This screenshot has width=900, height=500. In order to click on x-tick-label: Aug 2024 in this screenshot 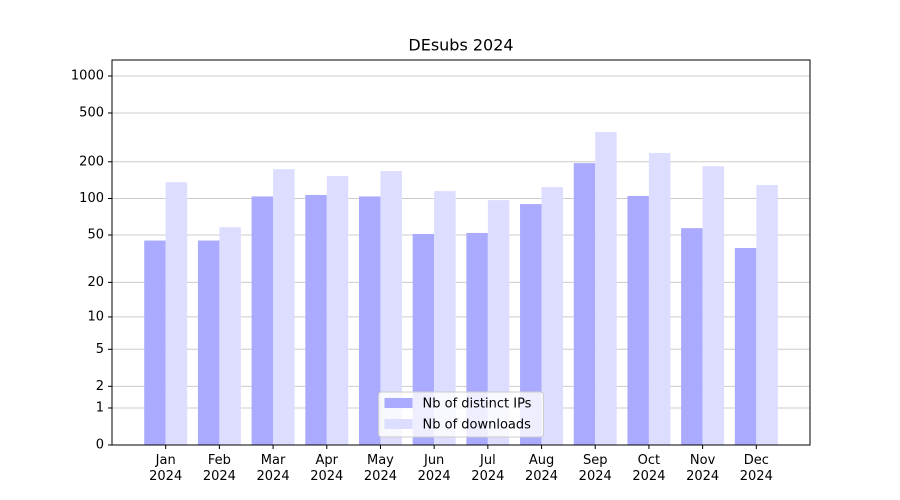, I will do `click(541, 468)`.